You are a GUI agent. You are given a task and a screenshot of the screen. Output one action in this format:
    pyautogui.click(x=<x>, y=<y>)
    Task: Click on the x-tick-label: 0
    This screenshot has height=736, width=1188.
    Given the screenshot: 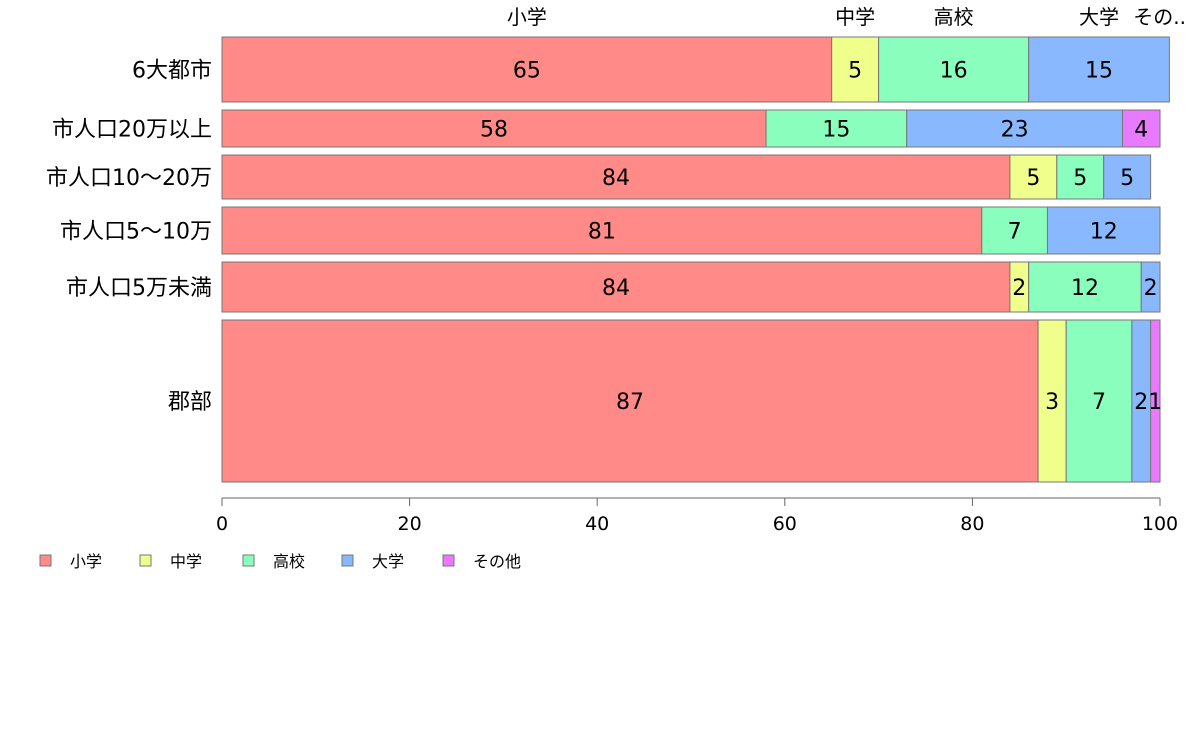 What is the action you would take?
    pyautogui.click(x=222, y=524)
    